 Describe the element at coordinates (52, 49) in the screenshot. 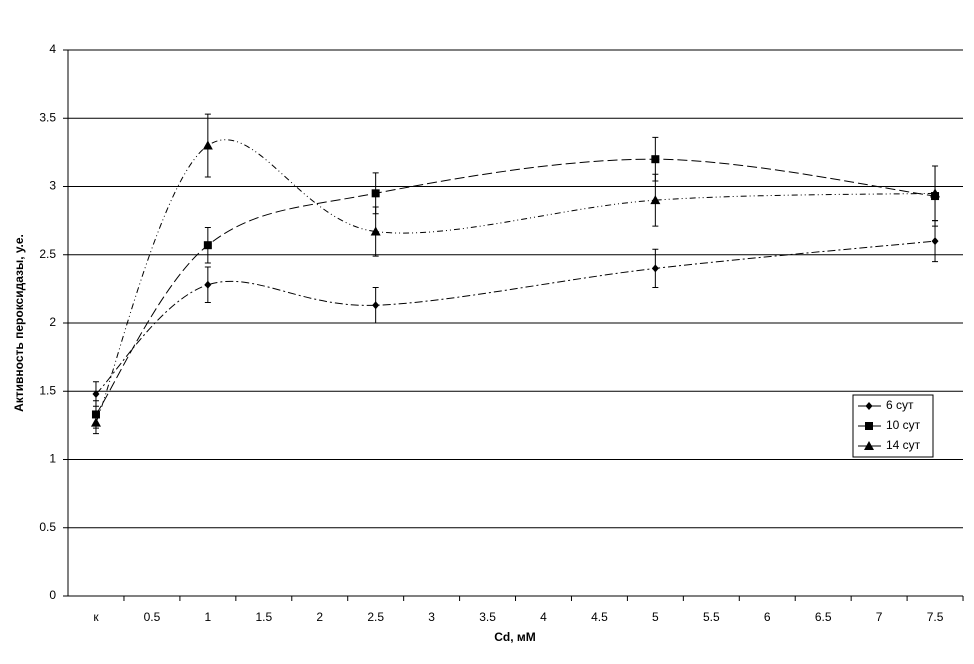

I see `y-tick-label: 4` at that location.